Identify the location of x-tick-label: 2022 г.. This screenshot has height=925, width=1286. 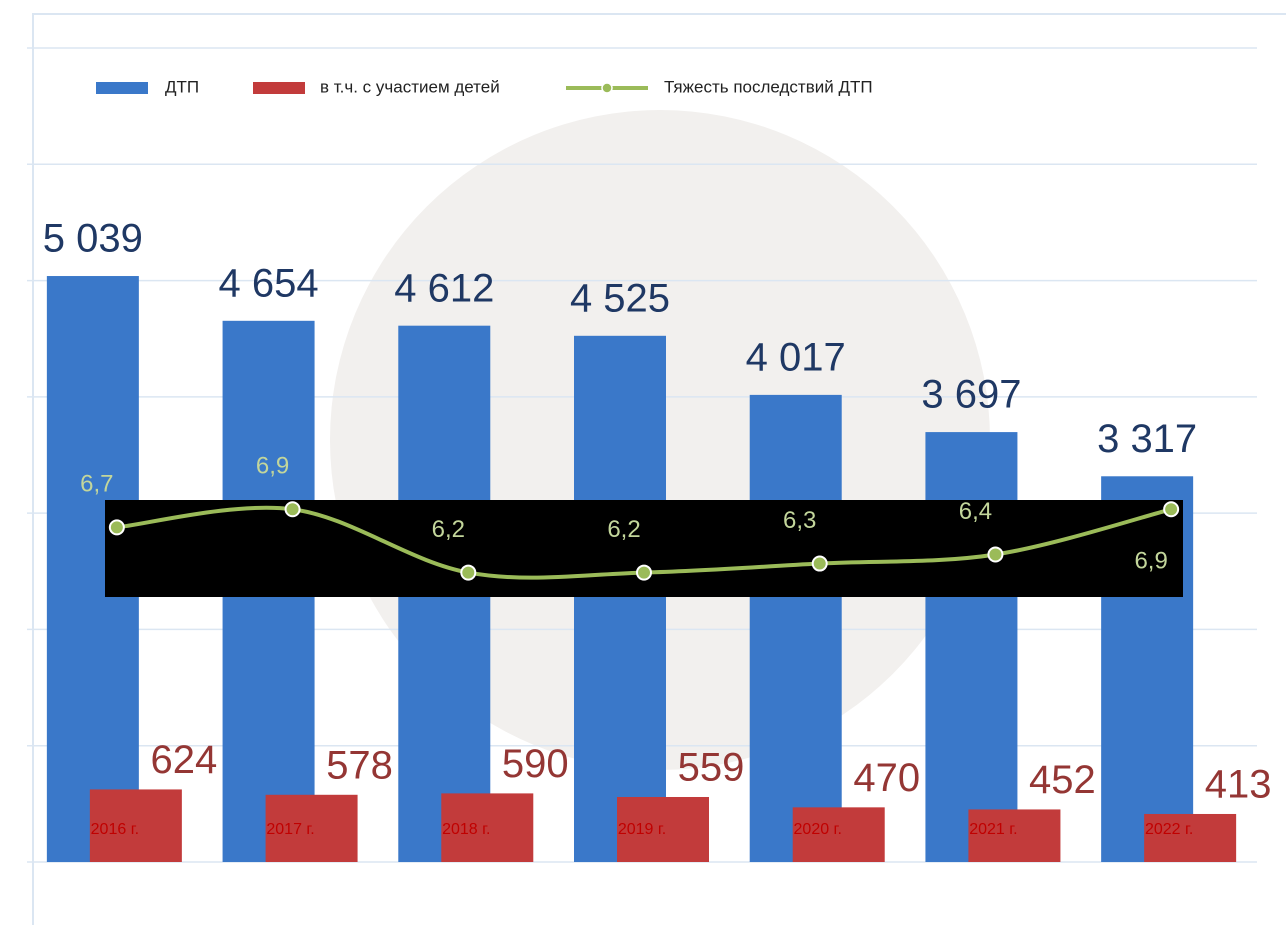
(1169, 829).